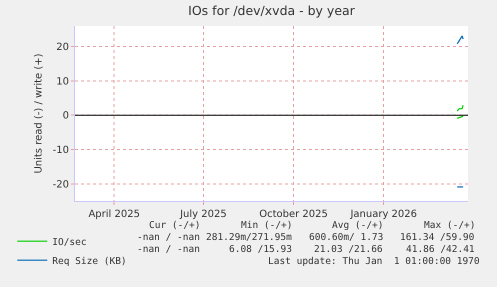 The width and height of the screenshot is (497, 287). I want to click on legend-label: IO/sec, so click(69, 242).